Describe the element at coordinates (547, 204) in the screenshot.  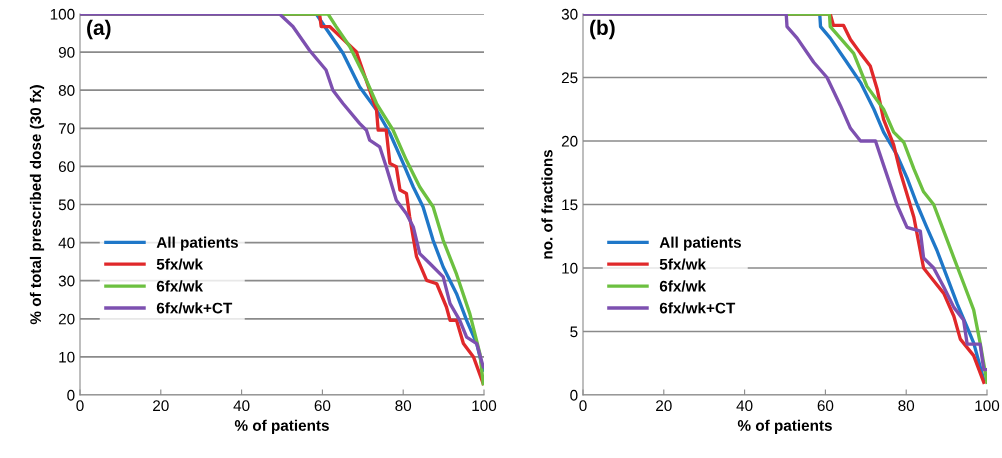
I see `y-axis-title: no. of fractions` at that location.